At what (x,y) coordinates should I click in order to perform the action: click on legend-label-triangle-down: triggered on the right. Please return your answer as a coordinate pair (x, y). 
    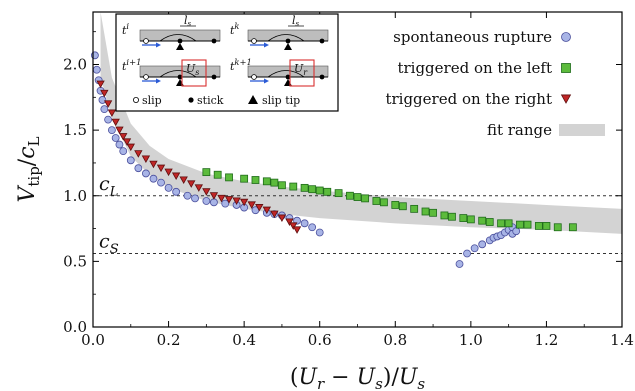
    Looking at the image, I should click on (468, 99).